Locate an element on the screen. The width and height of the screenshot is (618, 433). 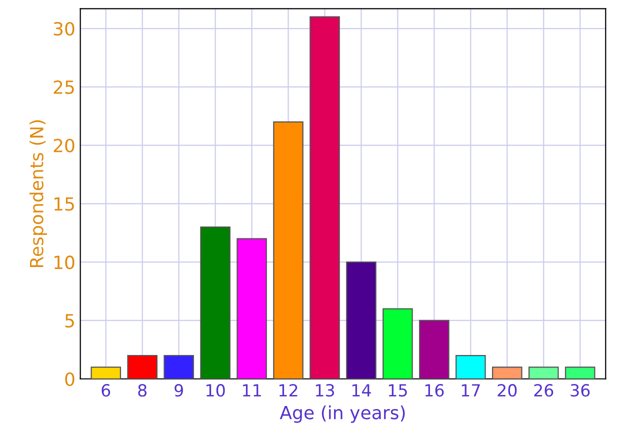
x-tick-label: 15 is located at coordinates (397, 390).